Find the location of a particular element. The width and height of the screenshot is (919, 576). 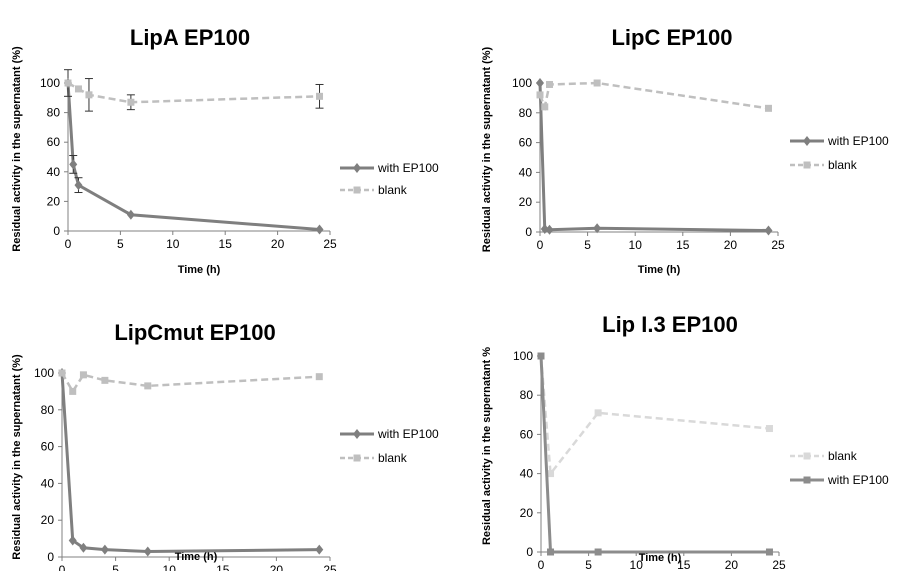

chart-title: Lip I.3 EP100 is located at coordinates (670, 324).